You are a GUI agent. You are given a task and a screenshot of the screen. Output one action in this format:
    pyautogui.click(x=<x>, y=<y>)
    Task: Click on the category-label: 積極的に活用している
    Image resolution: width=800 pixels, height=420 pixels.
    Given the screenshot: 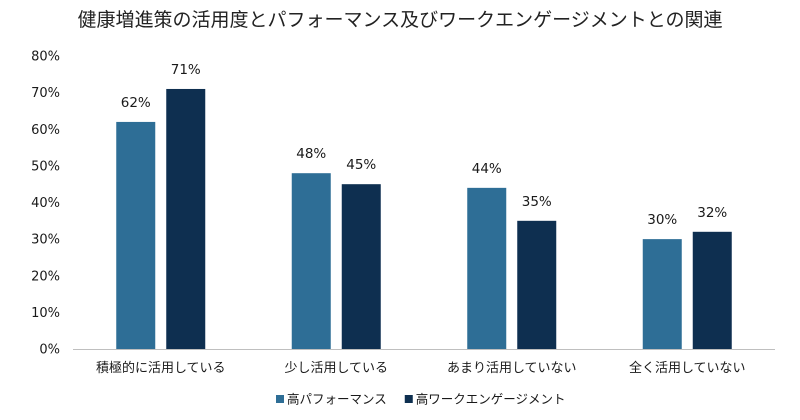 What is the action you would take?
    pyautogui.click(x=161, y=368)
    